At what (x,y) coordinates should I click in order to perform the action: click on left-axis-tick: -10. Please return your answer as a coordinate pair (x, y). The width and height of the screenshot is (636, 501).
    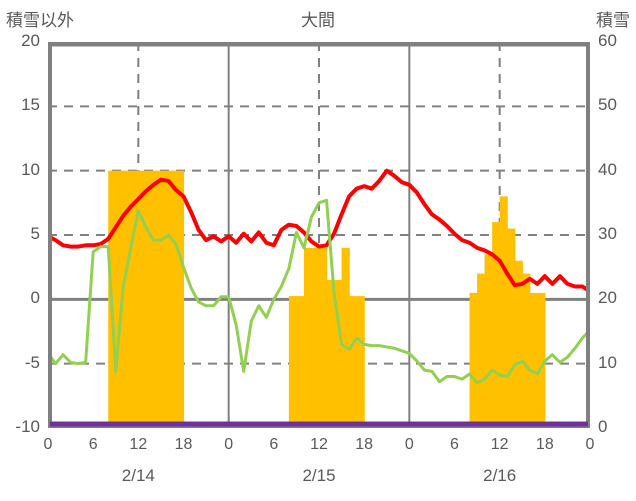
    Looking at the image, I should click on (27, 426).